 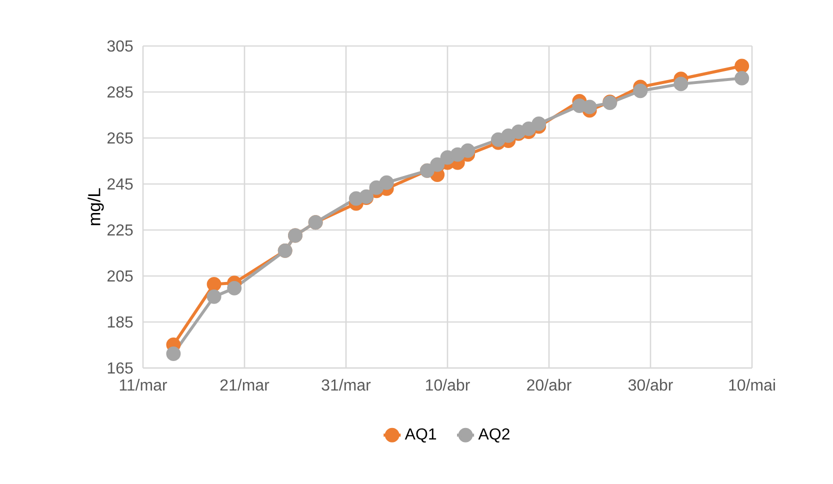 I want to click on y-tick-label: 185, so click(x=120, y=322).